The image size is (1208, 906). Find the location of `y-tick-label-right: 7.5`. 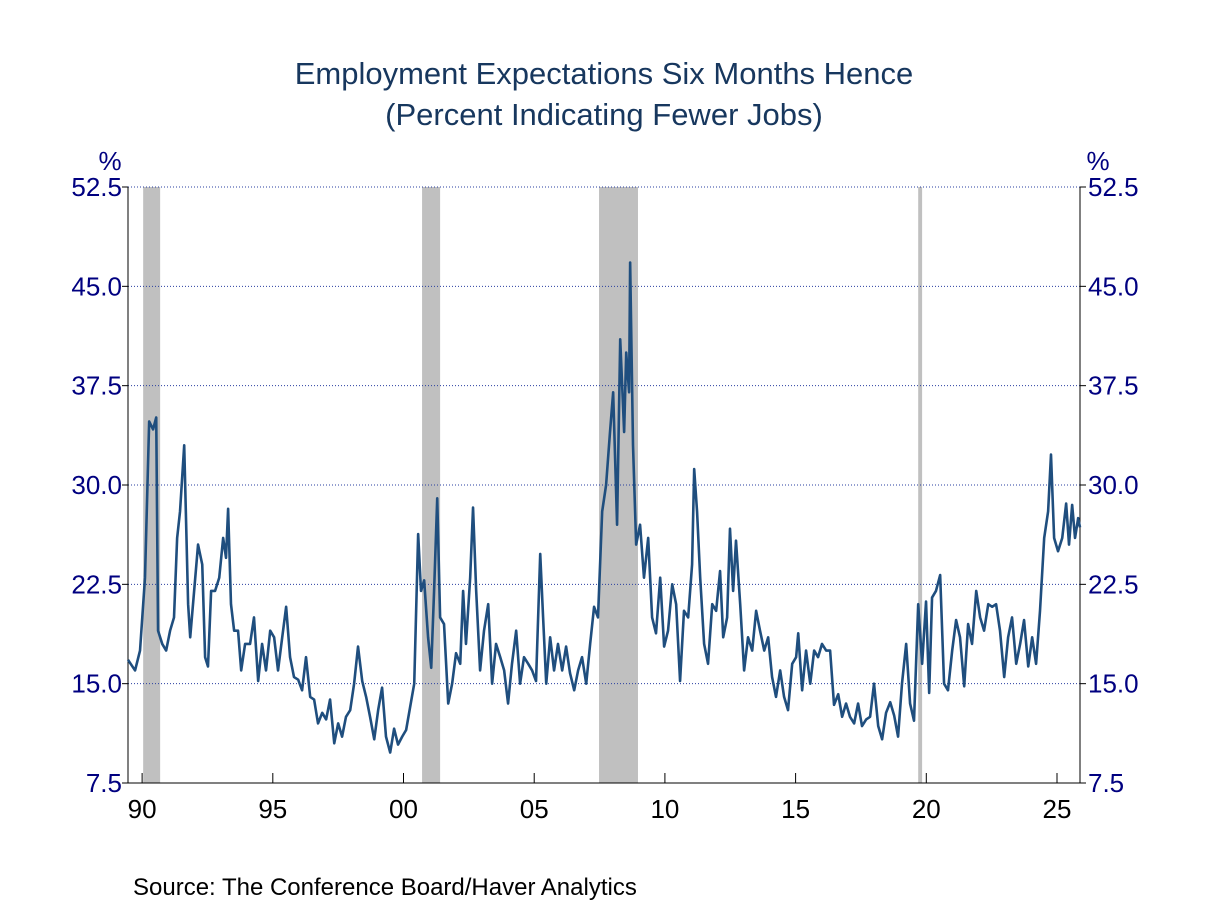

y-tick-label-right: 7.5 is located at coordinates (1106, 783).